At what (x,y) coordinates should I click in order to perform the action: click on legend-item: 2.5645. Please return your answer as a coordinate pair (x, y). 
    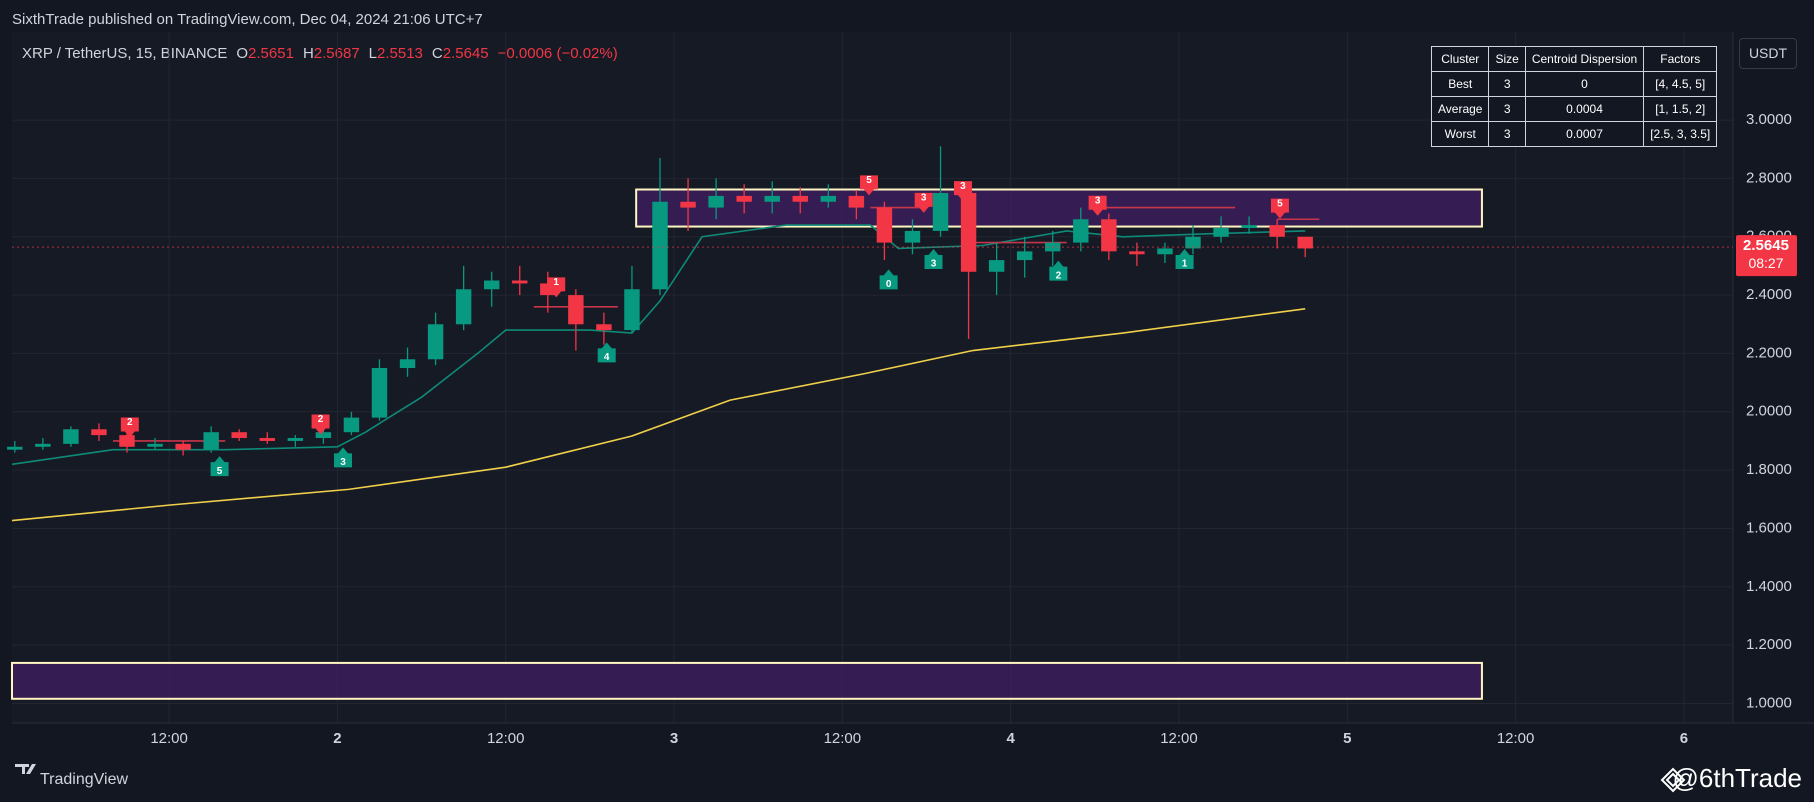
    Looking at the image, I should click on (466, 53).